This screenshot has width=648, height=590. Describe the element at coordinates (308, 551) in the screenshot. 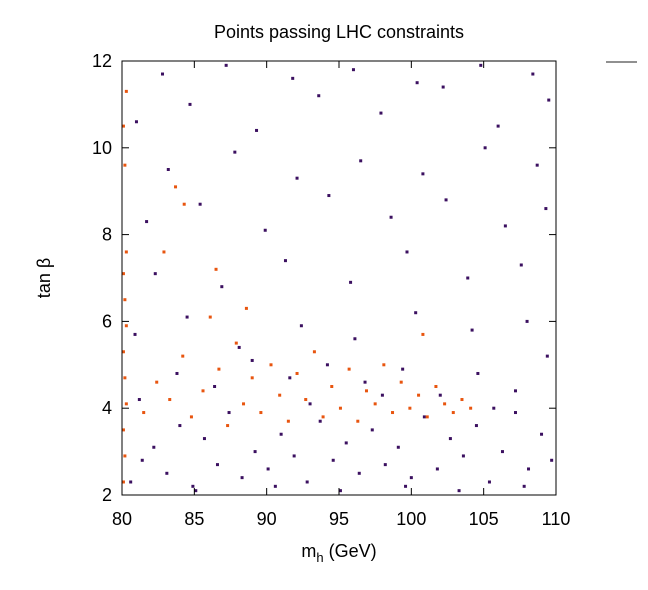

I see `x-axis-label-main: m` at that location.